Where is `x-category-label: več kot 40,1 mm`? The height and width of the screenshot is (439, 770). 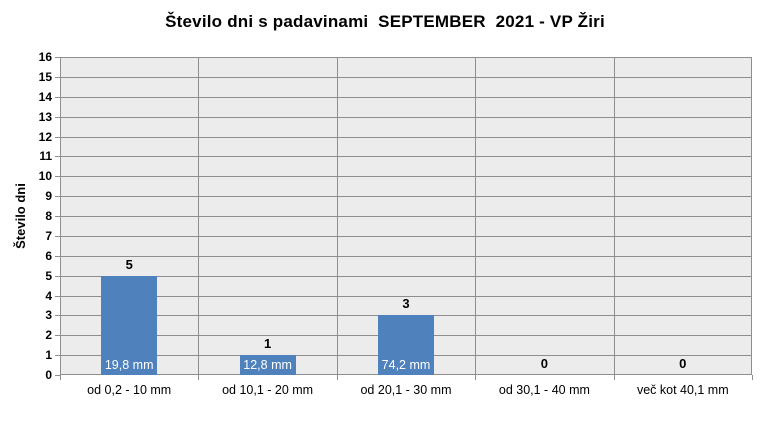 x-category-label: več kot 40,1 mm is located at coordinates (682, 390).